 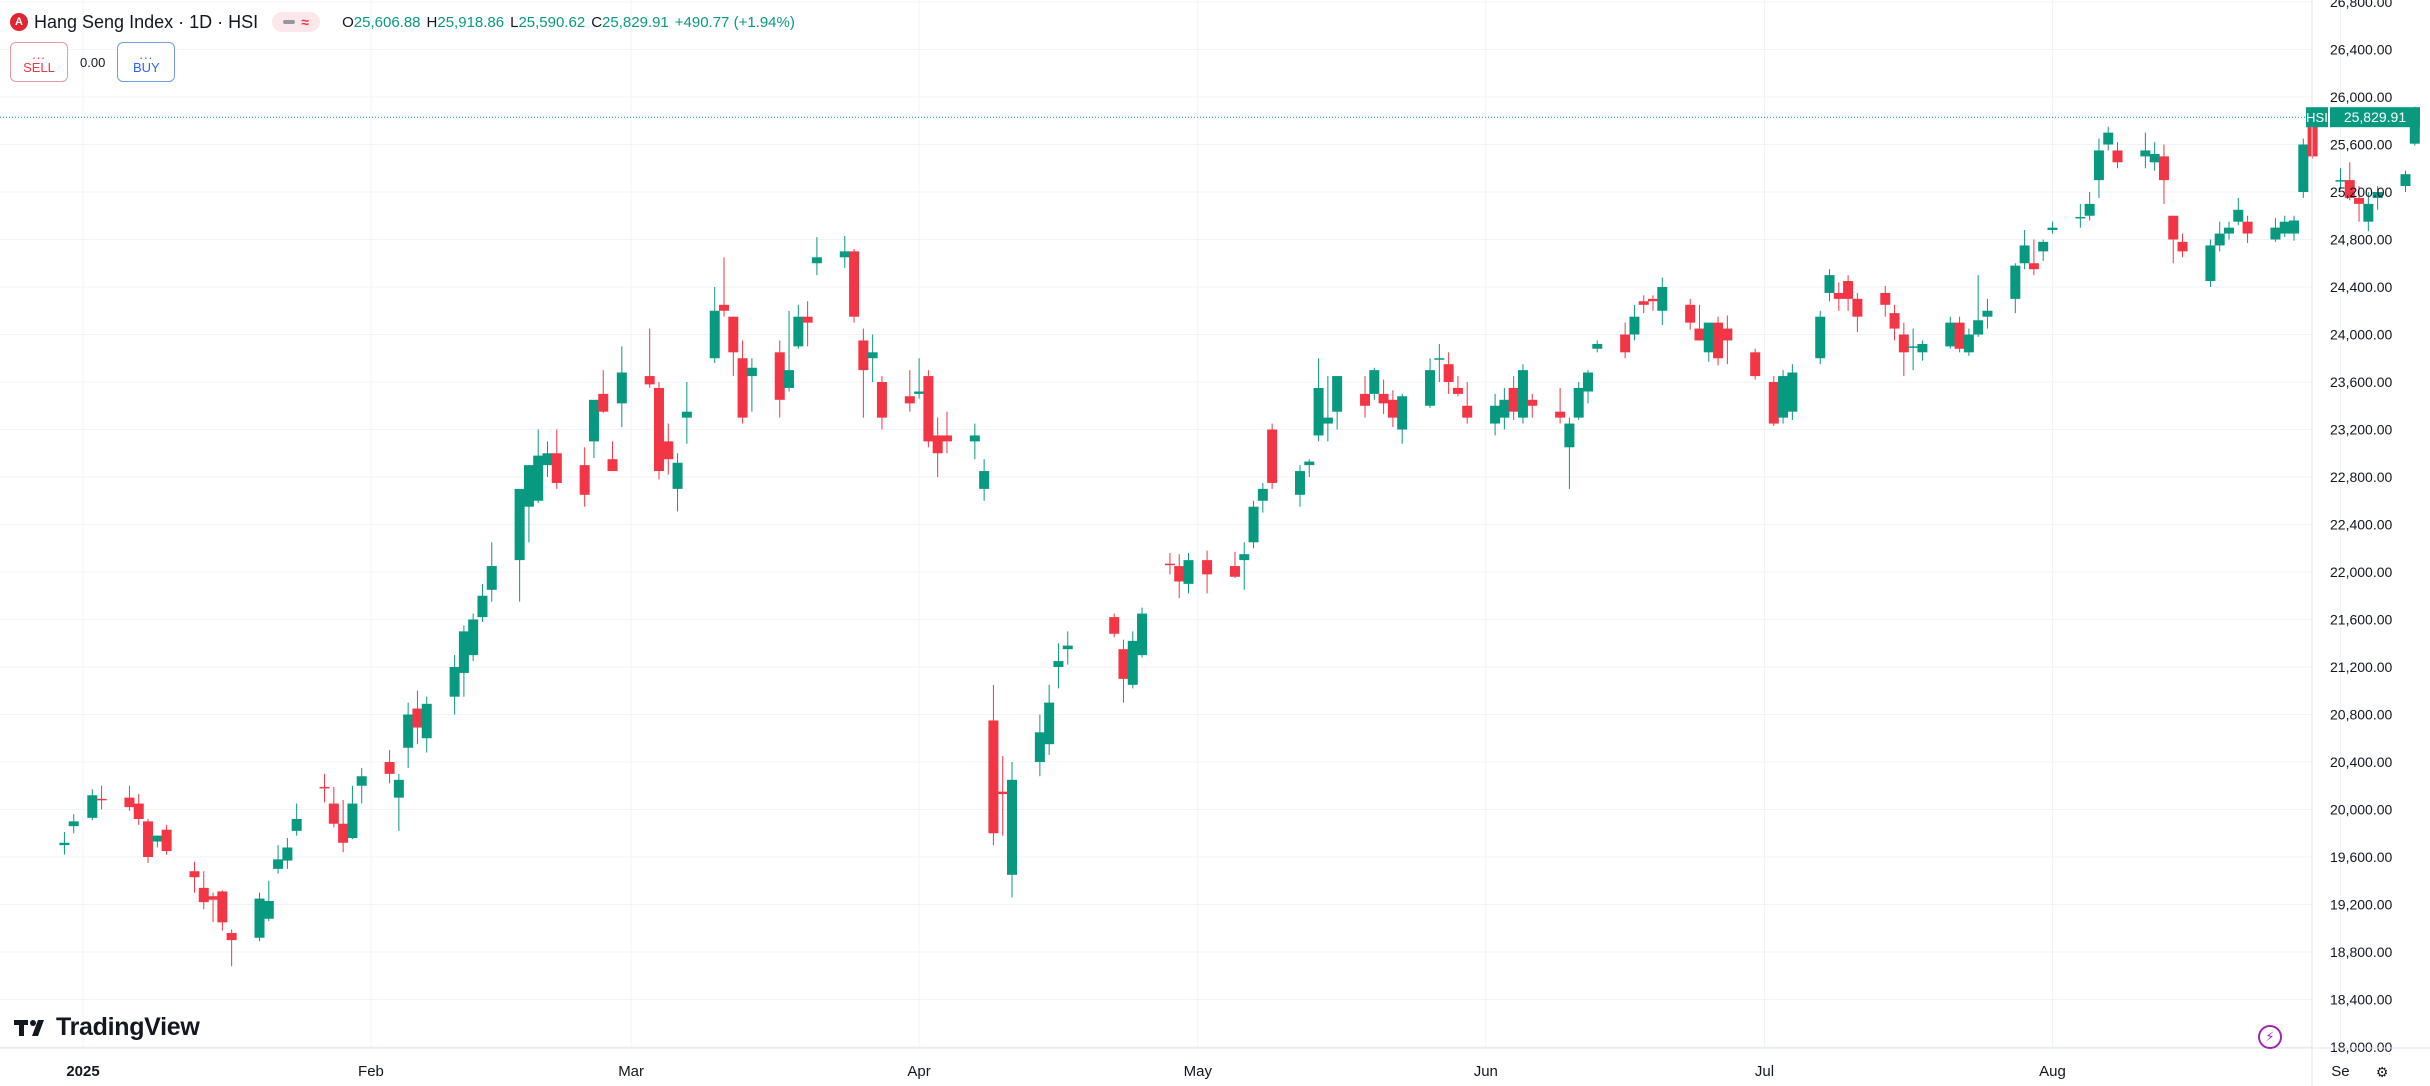 I want to click on settings-gear-icon: ⚙, so click(x=2382, y=1071).